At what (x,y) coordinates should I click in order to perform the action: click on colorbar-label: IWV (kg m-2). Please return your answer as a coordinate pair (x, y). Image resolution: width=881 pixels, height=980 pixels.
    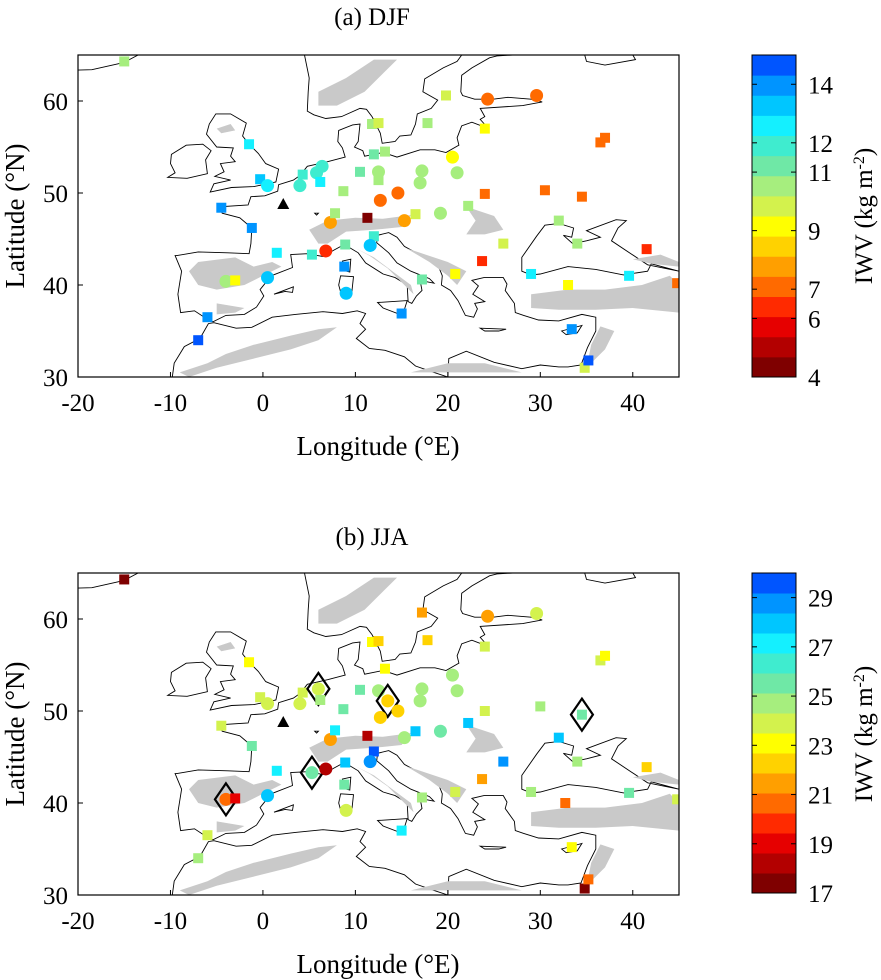
    Looking at the image, I should click on (865, 734).